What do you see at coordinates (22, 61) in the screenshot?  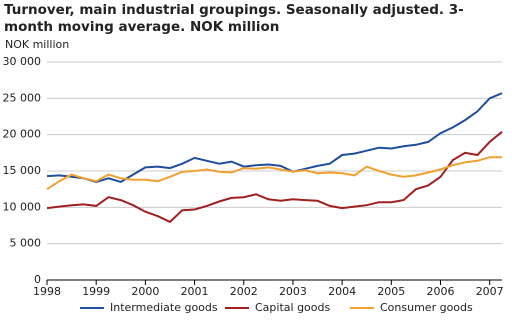 I see `y-tick-label: 30 000` at bounding box center [22, 61].